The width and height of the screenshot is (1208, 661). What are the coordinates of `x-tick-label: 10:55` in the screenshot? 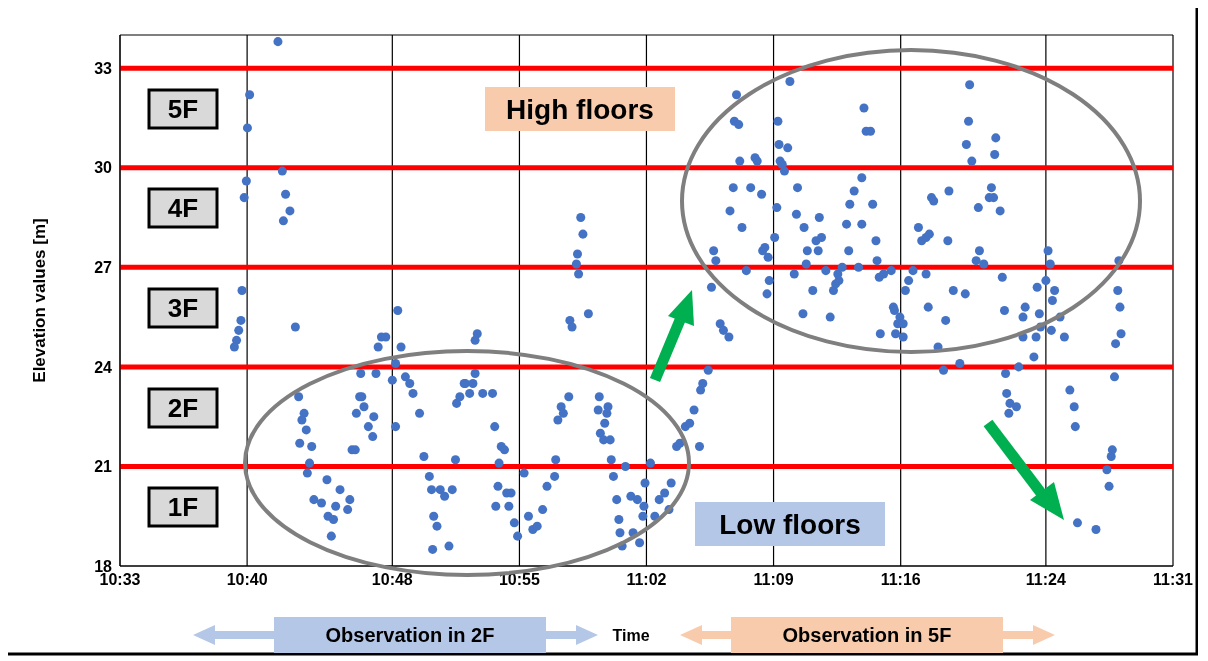 It's located at (519, 580).